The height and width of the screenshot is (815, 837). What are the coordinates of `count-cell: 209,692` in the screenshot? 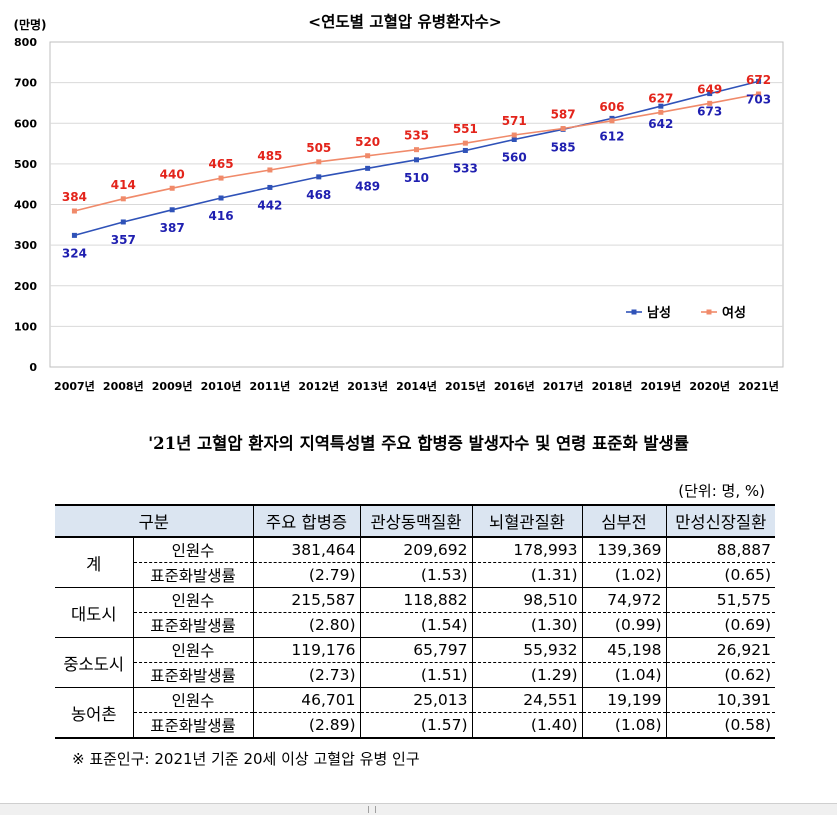 It's located at (416, 550).